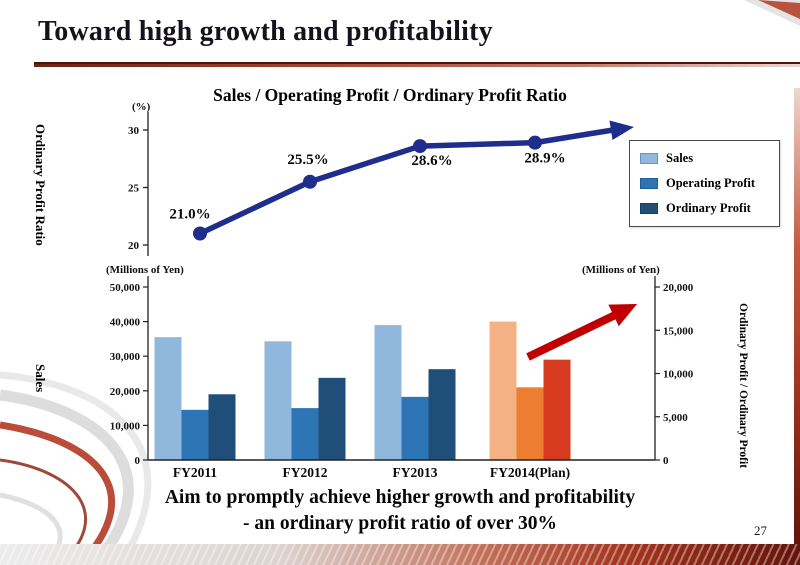 Image resolution: width=800 pixels, height=565 pixels. What do you see at coordinates (621, 130) in the screenshot?
I see `ratio-line-arrow-head` at bounding box center [621, 130].